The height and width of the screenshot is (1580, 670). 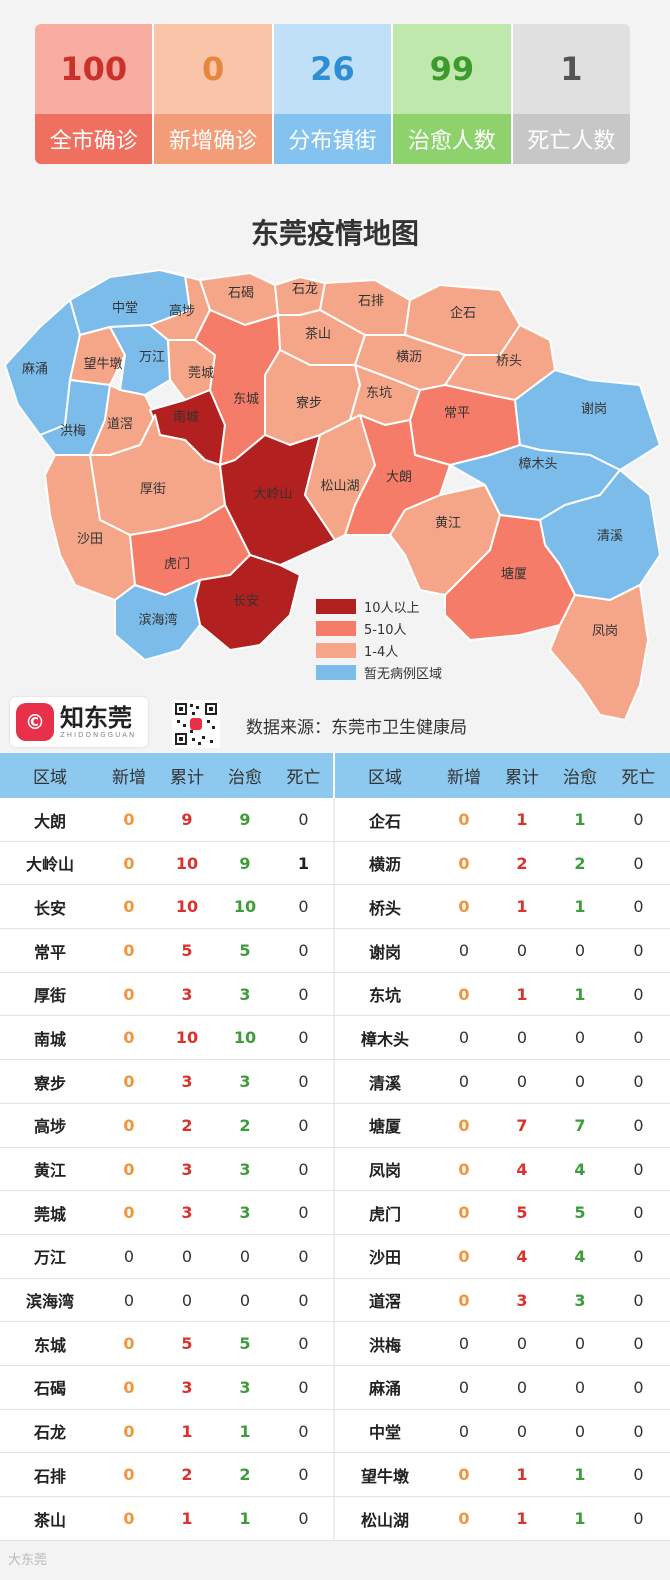 What do you see at coordinates (245, 819) in the screenshot?
I see `cell-cured: 9` at bounding box center [245, 819].